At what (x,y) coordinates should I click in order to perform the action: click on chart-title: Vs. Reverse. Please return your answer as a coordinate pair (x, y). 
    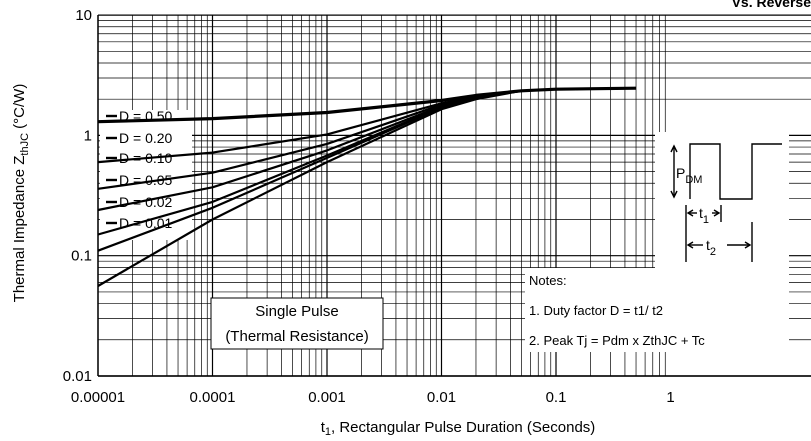
    Looking at the image, I should click on (771, 5).